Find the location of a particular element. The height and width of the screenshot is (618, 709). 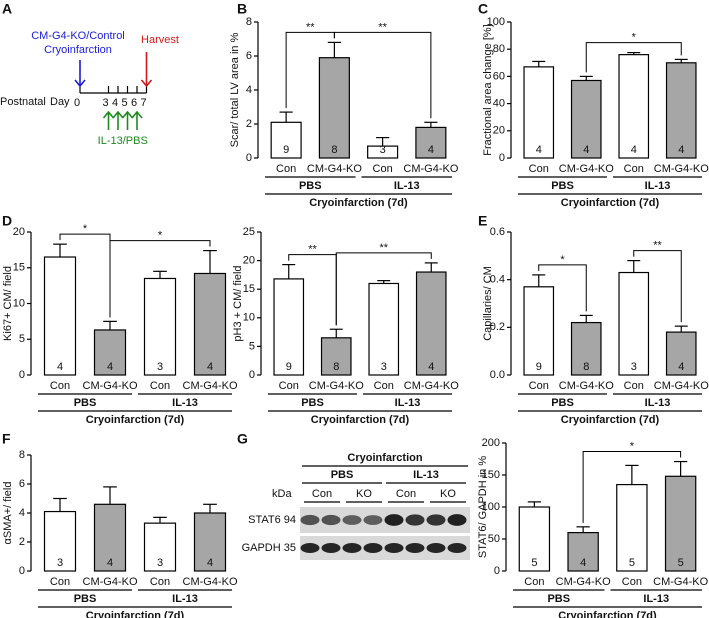

timeline-axis-label: Postnatal is located at coordinates (23, 102).